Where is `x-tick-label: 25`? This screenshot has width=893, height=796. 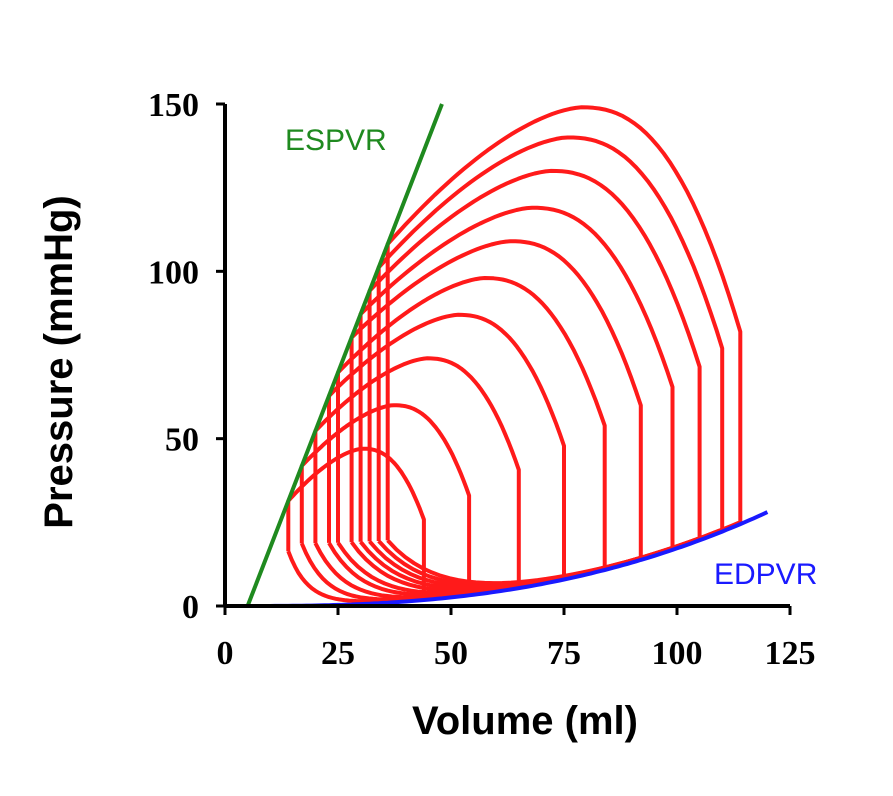 x-tick-label: 25 is located at coordinates (338, 653).